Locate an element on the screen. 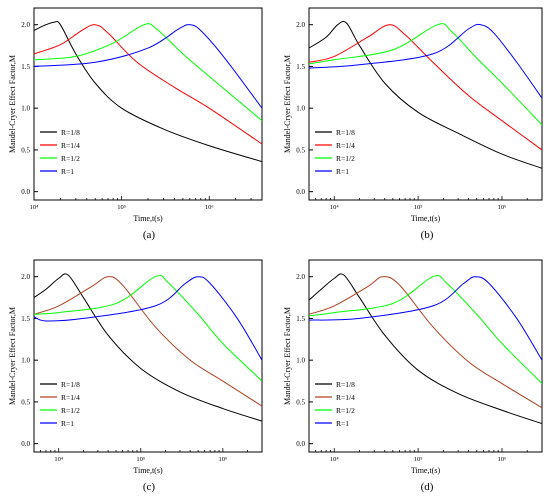  panel-caption: (c) is located at coordinates (149, 487).